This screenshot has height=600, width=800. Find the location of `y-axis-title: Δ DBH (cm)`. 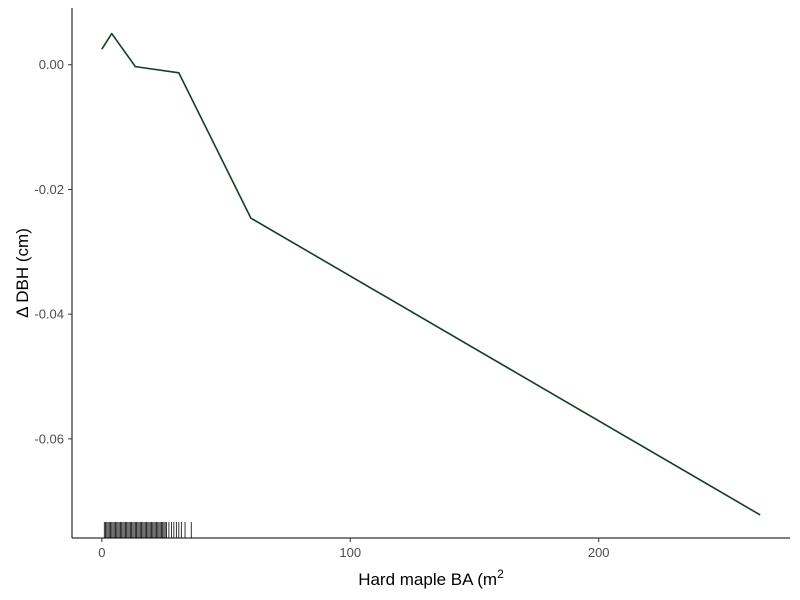

y-axis-title: Δ DBH (cm) is located at coordinates (22, 273).